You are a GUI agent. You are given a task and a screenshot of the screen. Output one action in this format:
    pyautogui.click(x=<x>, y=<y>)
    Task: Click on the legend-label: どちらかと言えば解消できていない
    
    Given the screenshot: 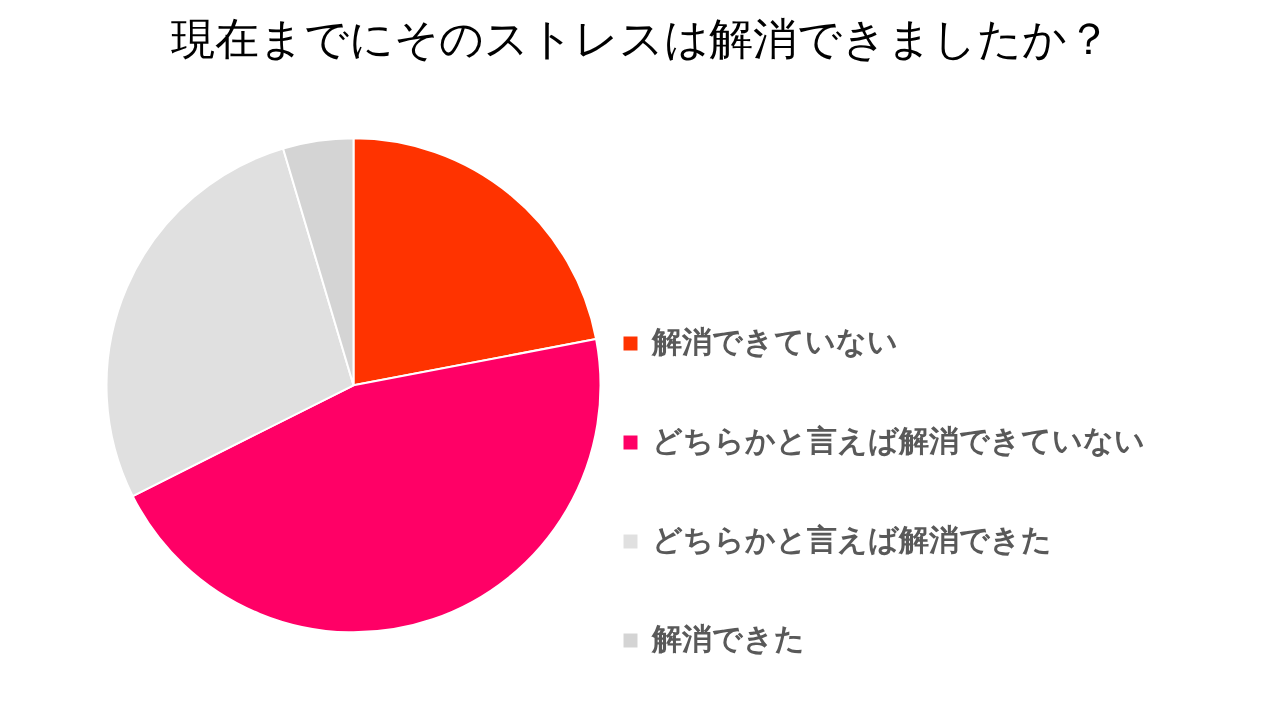 What is the action you would take?
    pyautogui.click(x=898, y=441)
    